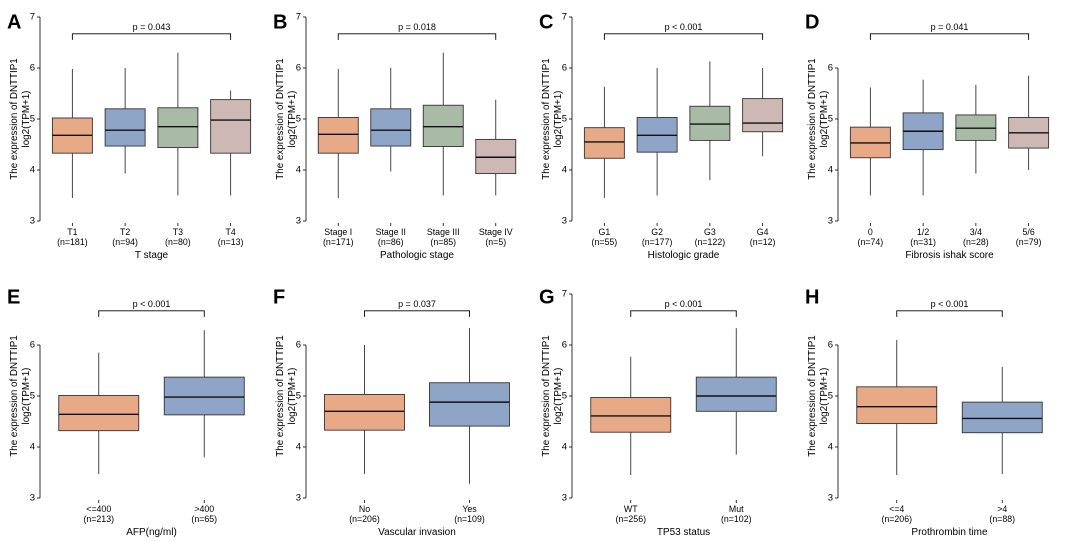 The height and width of the screenshot is (541, 1072). What do you see at coordinates (812, 22) in the screenshot?
I see `panel-letter: D` at bounding box center [812, 22].